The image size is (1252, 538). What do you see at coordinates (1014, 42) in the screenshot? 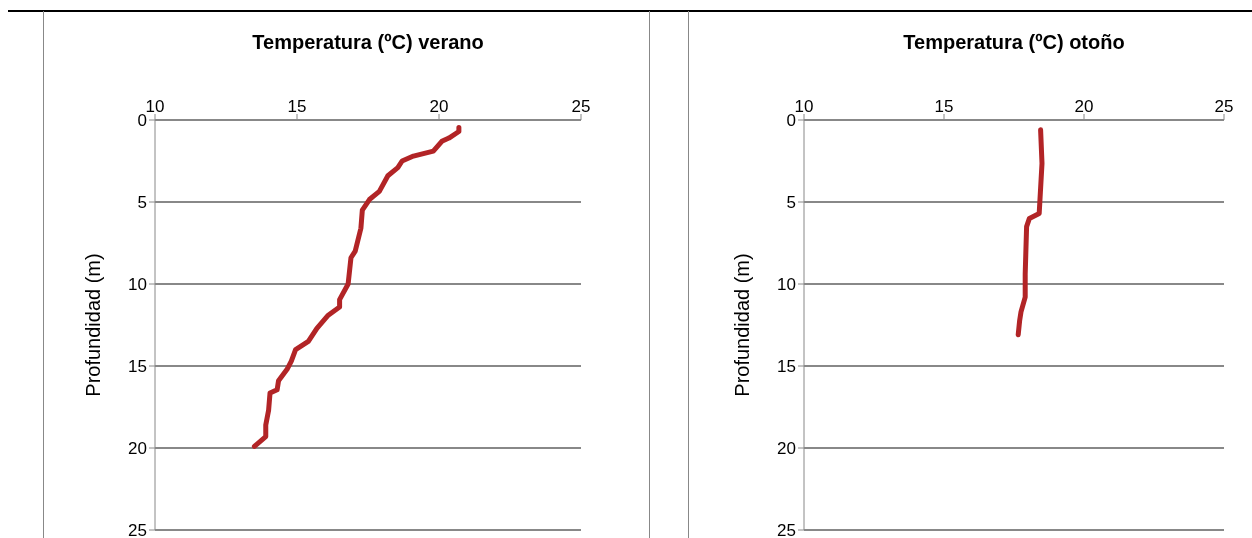
I see `chart-title: Temperatura (ºC) otoño` at bounding box center [1014, 42].